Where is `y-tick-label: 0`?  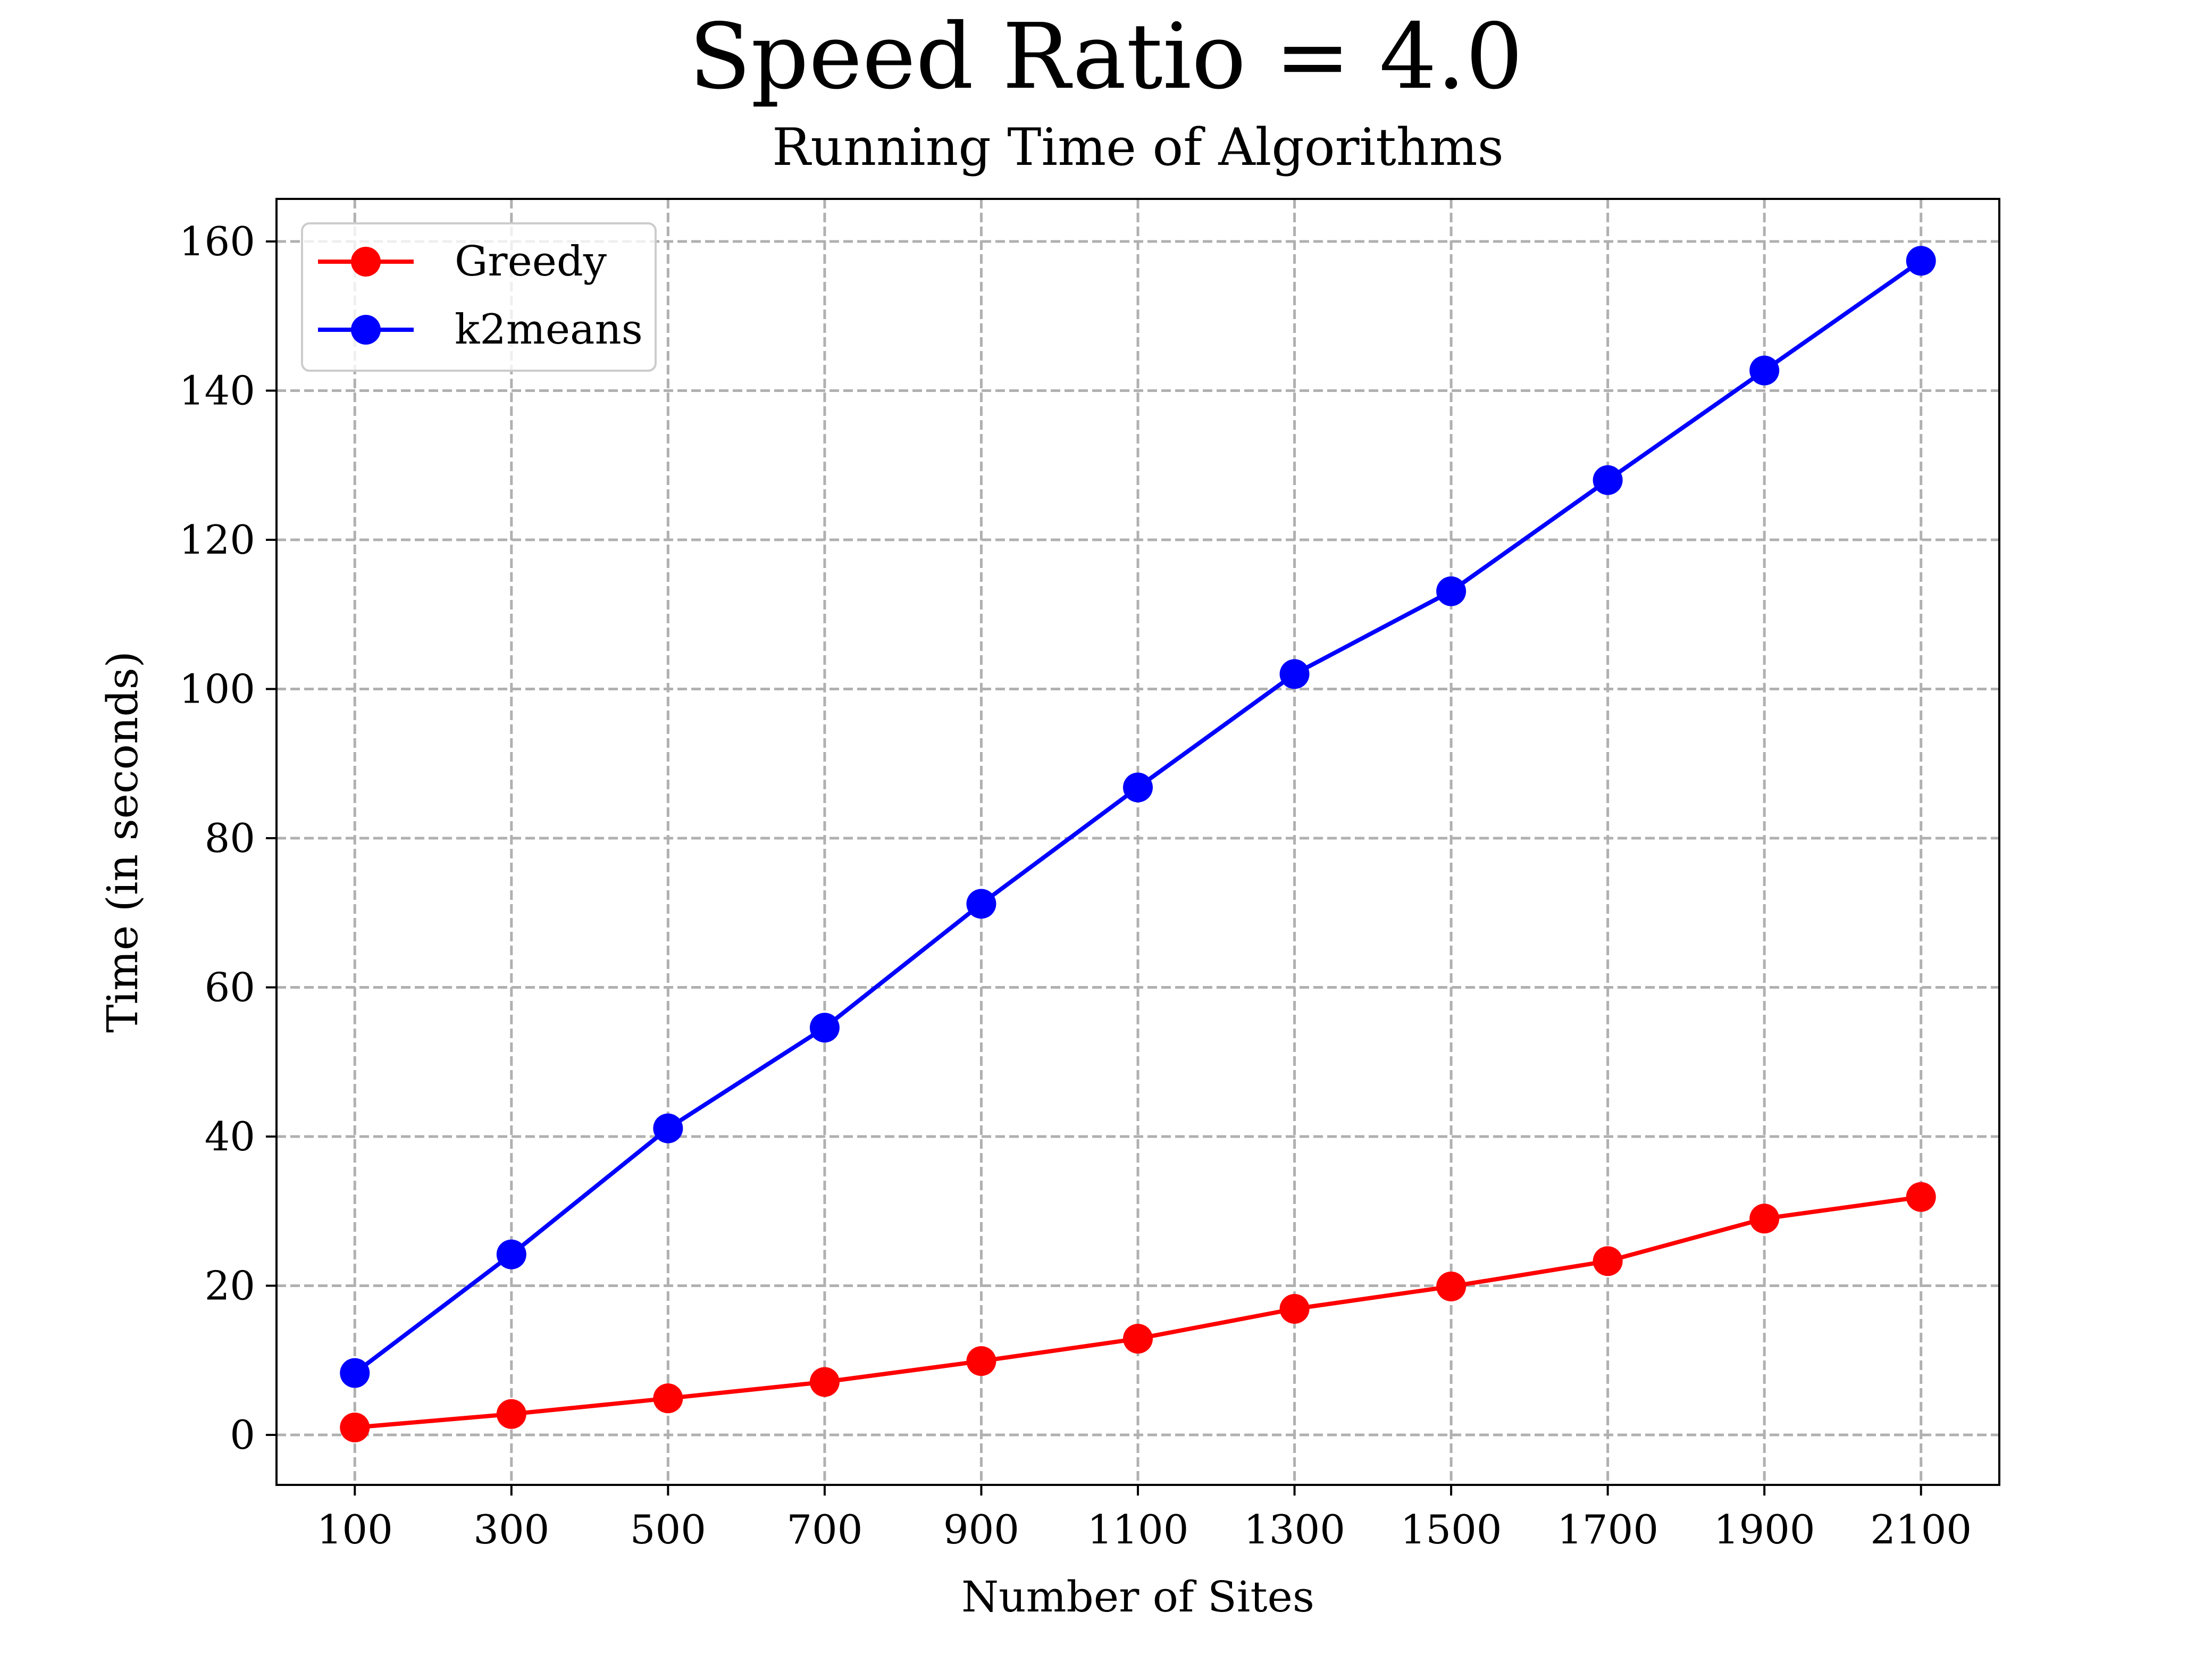 y-tick-label: 0 is located at coordinates (242, 1435).